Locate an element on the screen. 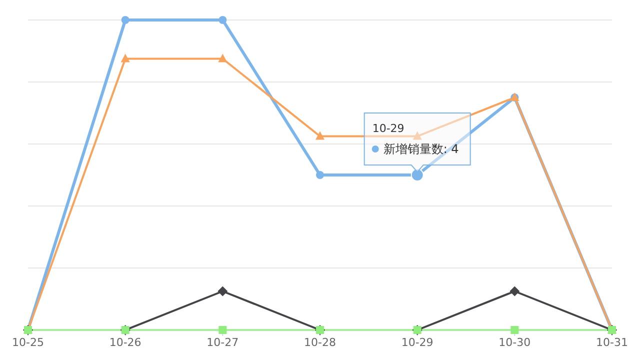 The image size is (640, 360). annotation: 10-29 is located at coordinates (388, 128).